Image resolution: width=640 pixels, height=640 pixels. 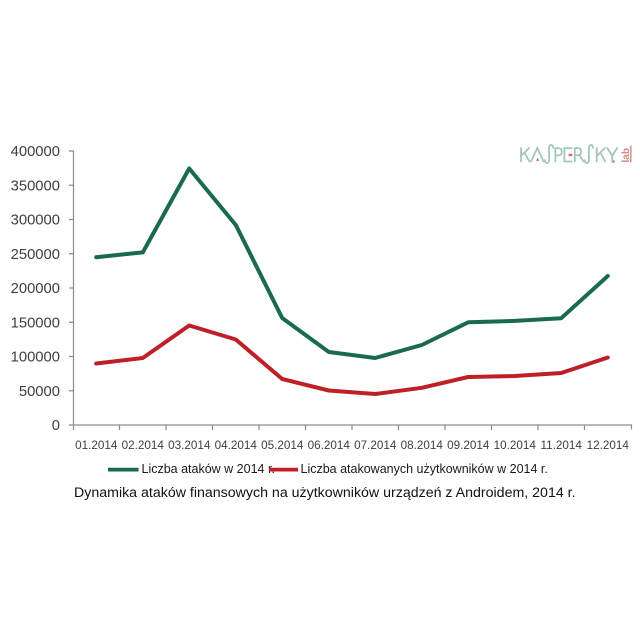 I want to click on svg-text: 02.2014, so click(x=143, y=445).